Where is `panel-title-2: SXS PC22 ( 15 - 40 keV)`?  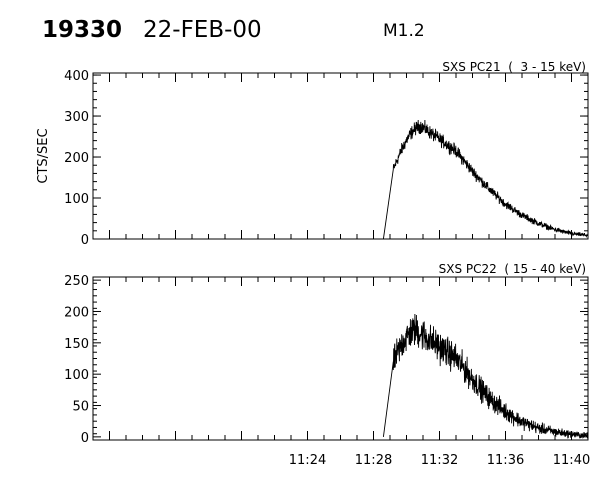
panel-title-2: SXS PC22 ( 15 - 40 keV) is located at coordinates (512, 269).